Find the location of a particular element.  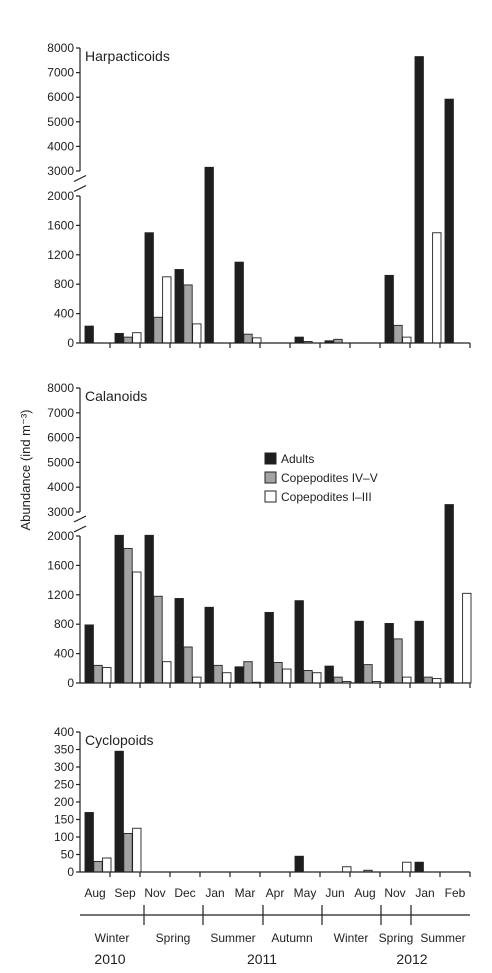

month-label: Dec is located at coordinates (184, 893).